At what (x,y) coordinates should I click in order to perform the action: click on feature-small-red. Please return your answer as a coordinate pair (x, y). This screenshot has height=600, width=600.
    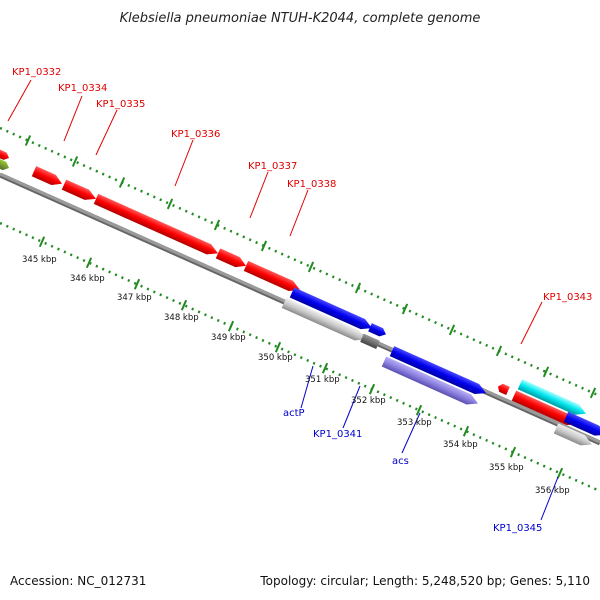
    Looking at the image, I should click on (503, 389).